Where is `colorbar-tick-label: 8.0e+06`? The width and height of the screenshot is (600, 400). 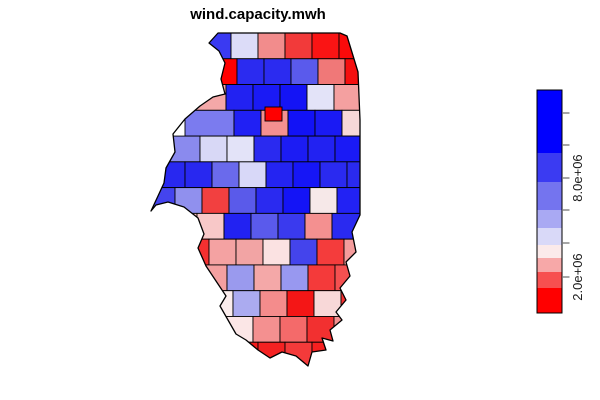
colorbar-tick-label: 8.0e+06 is located at coordinates (577, 177).